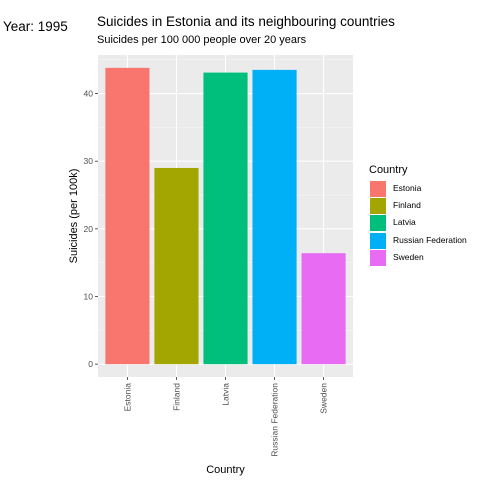  I want to click on legend-title: Country, so click(388, 170).